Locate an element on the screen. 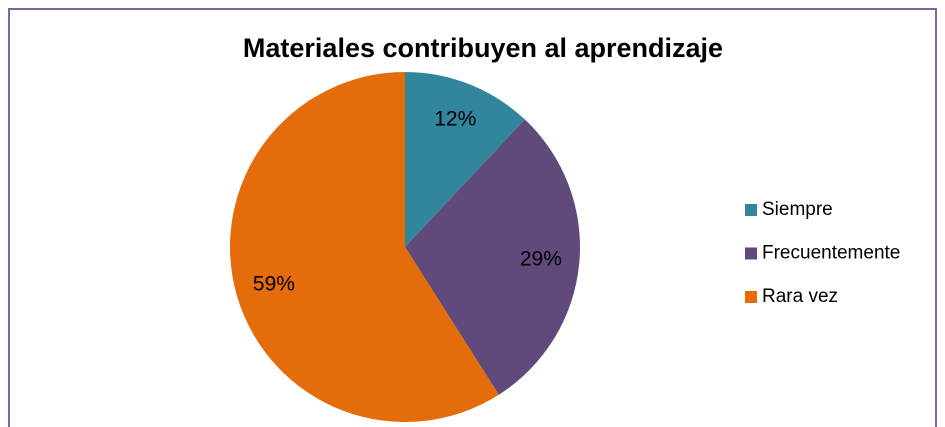 The image size is (945, 427). legend-label: Frecuentemente is located at coordinates (831, 253).